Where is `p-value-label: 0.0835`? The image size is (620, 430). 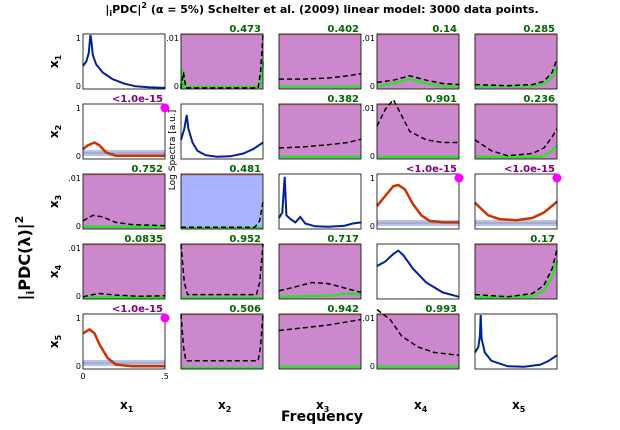
p-value-label: 0.0835 is located at coordinates (143, 239).